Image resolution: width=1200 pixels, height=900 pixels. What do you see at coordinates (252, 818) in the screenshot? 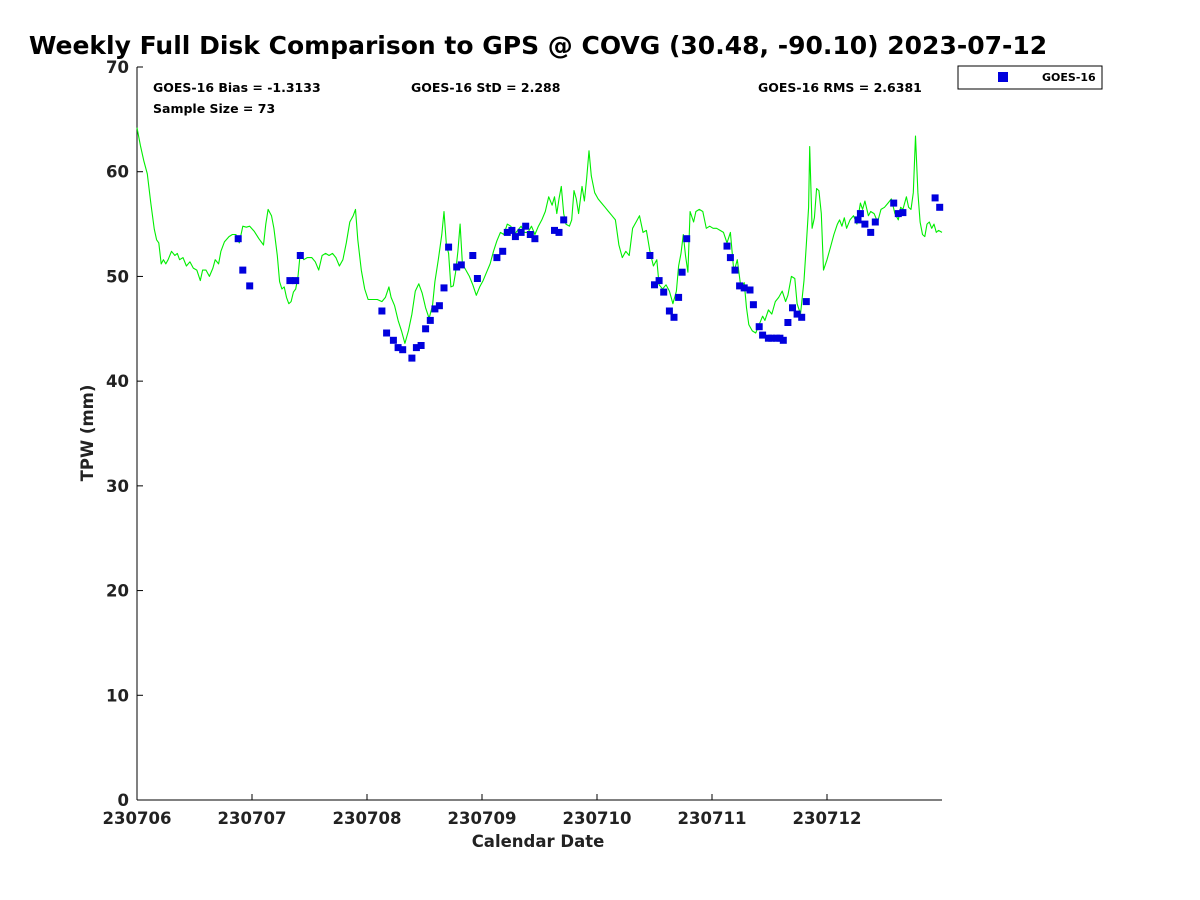
I see `x-tick-label: 230707` at bounding box center [252, 818].